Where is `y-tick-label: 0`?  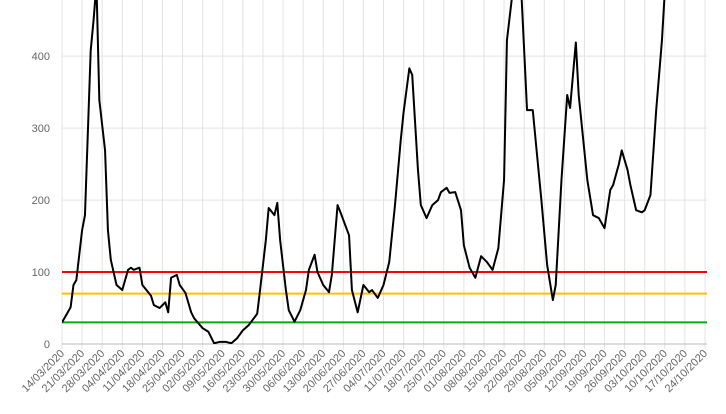
y-tick-label: 0 is located at coordinates (47, 345).